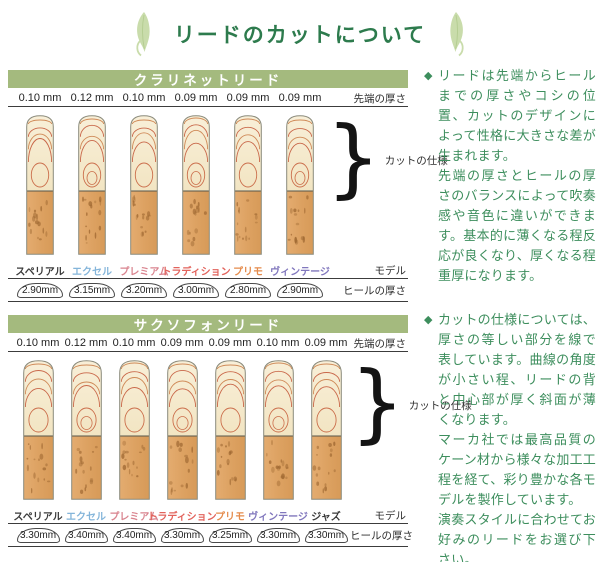 This screenshot has width=600, height=562. I want to click on row-label-model: モデル, so click(390, 271).